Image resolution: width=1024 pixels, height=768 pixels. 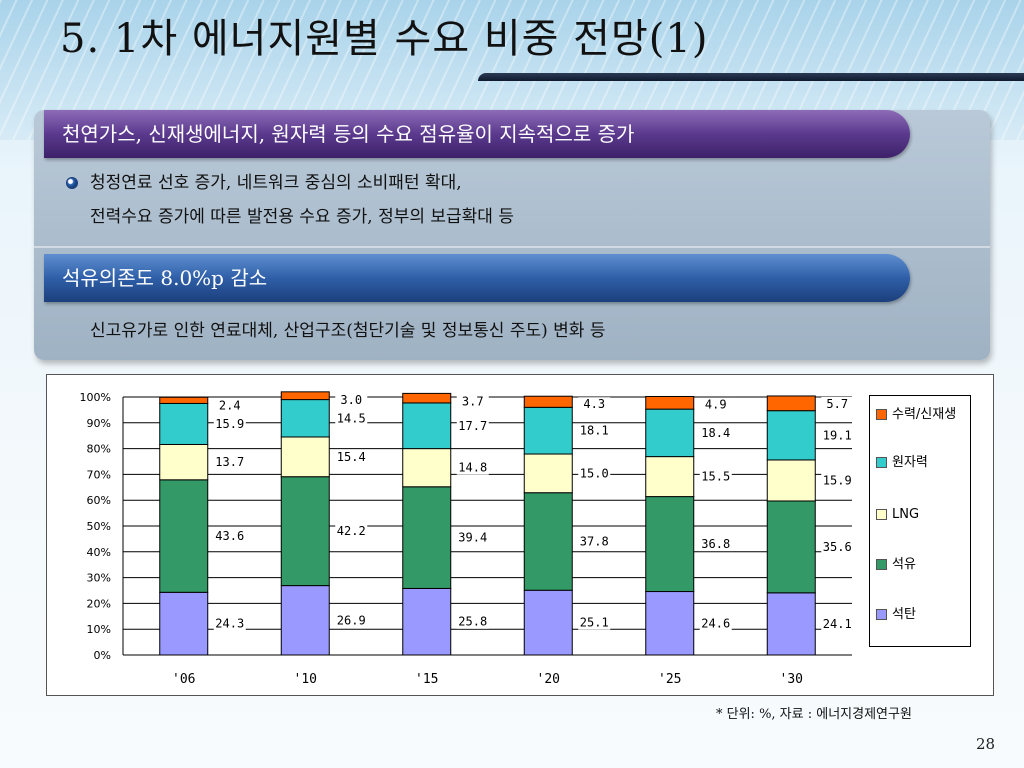 I want to click on data-label: 19.1, so click(x=837, y=435).